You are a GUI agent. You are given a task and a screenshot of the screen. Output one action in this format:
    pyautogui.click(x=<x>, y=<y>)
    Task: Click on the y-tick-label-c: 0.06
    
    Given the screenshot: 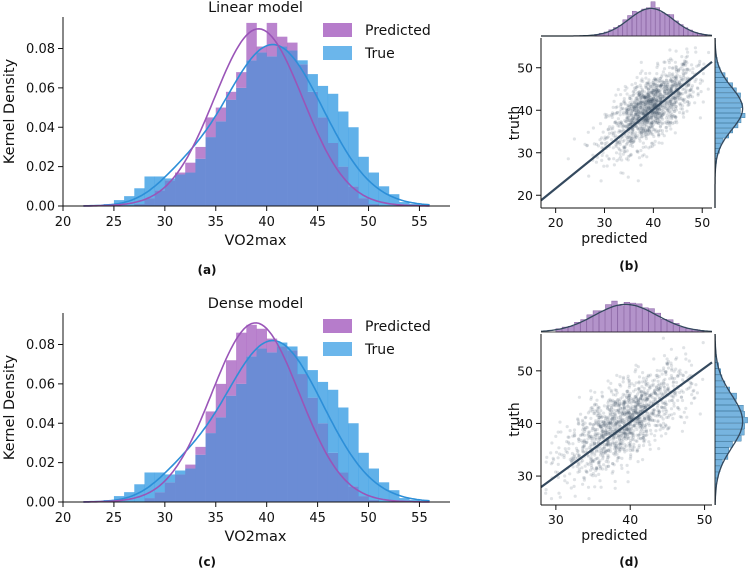 What is the action you would take?
    pyautogui.click(x=40, y=384)
    